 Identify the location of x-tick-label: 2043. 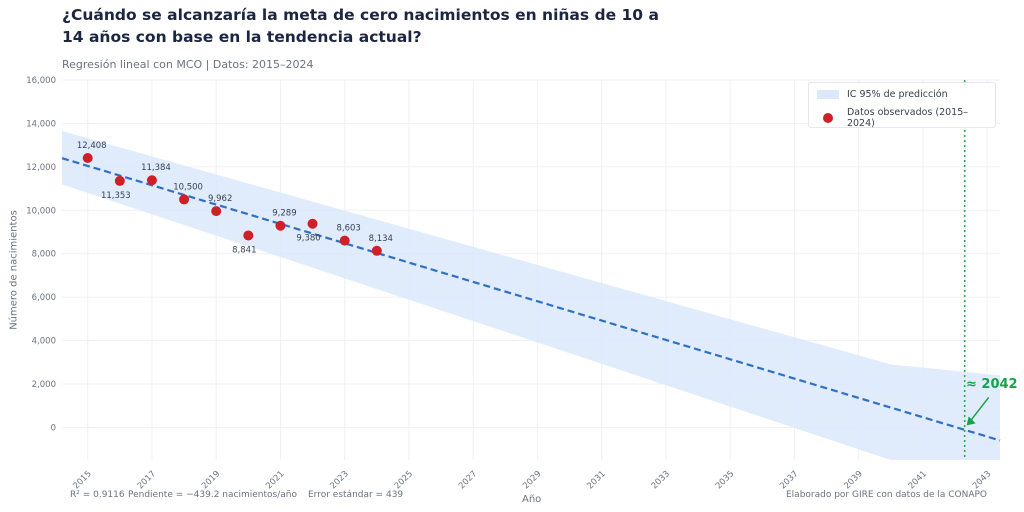
(982, 480).